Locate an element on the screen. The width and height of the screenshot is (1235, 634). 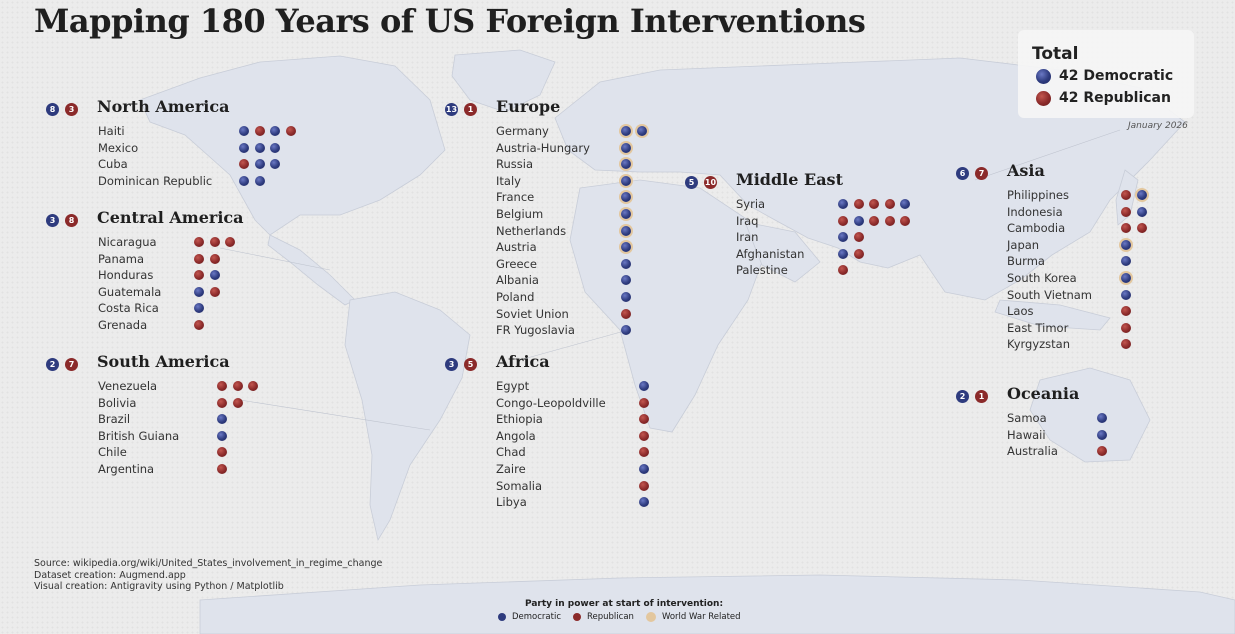
region-title: North America is located at coordinates (163, 106).